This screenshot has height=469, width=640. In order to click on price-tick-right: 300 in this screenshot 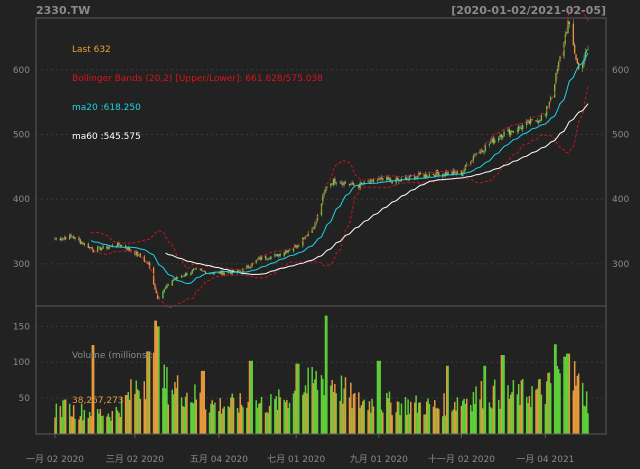, I will do `click(620, 265)`.